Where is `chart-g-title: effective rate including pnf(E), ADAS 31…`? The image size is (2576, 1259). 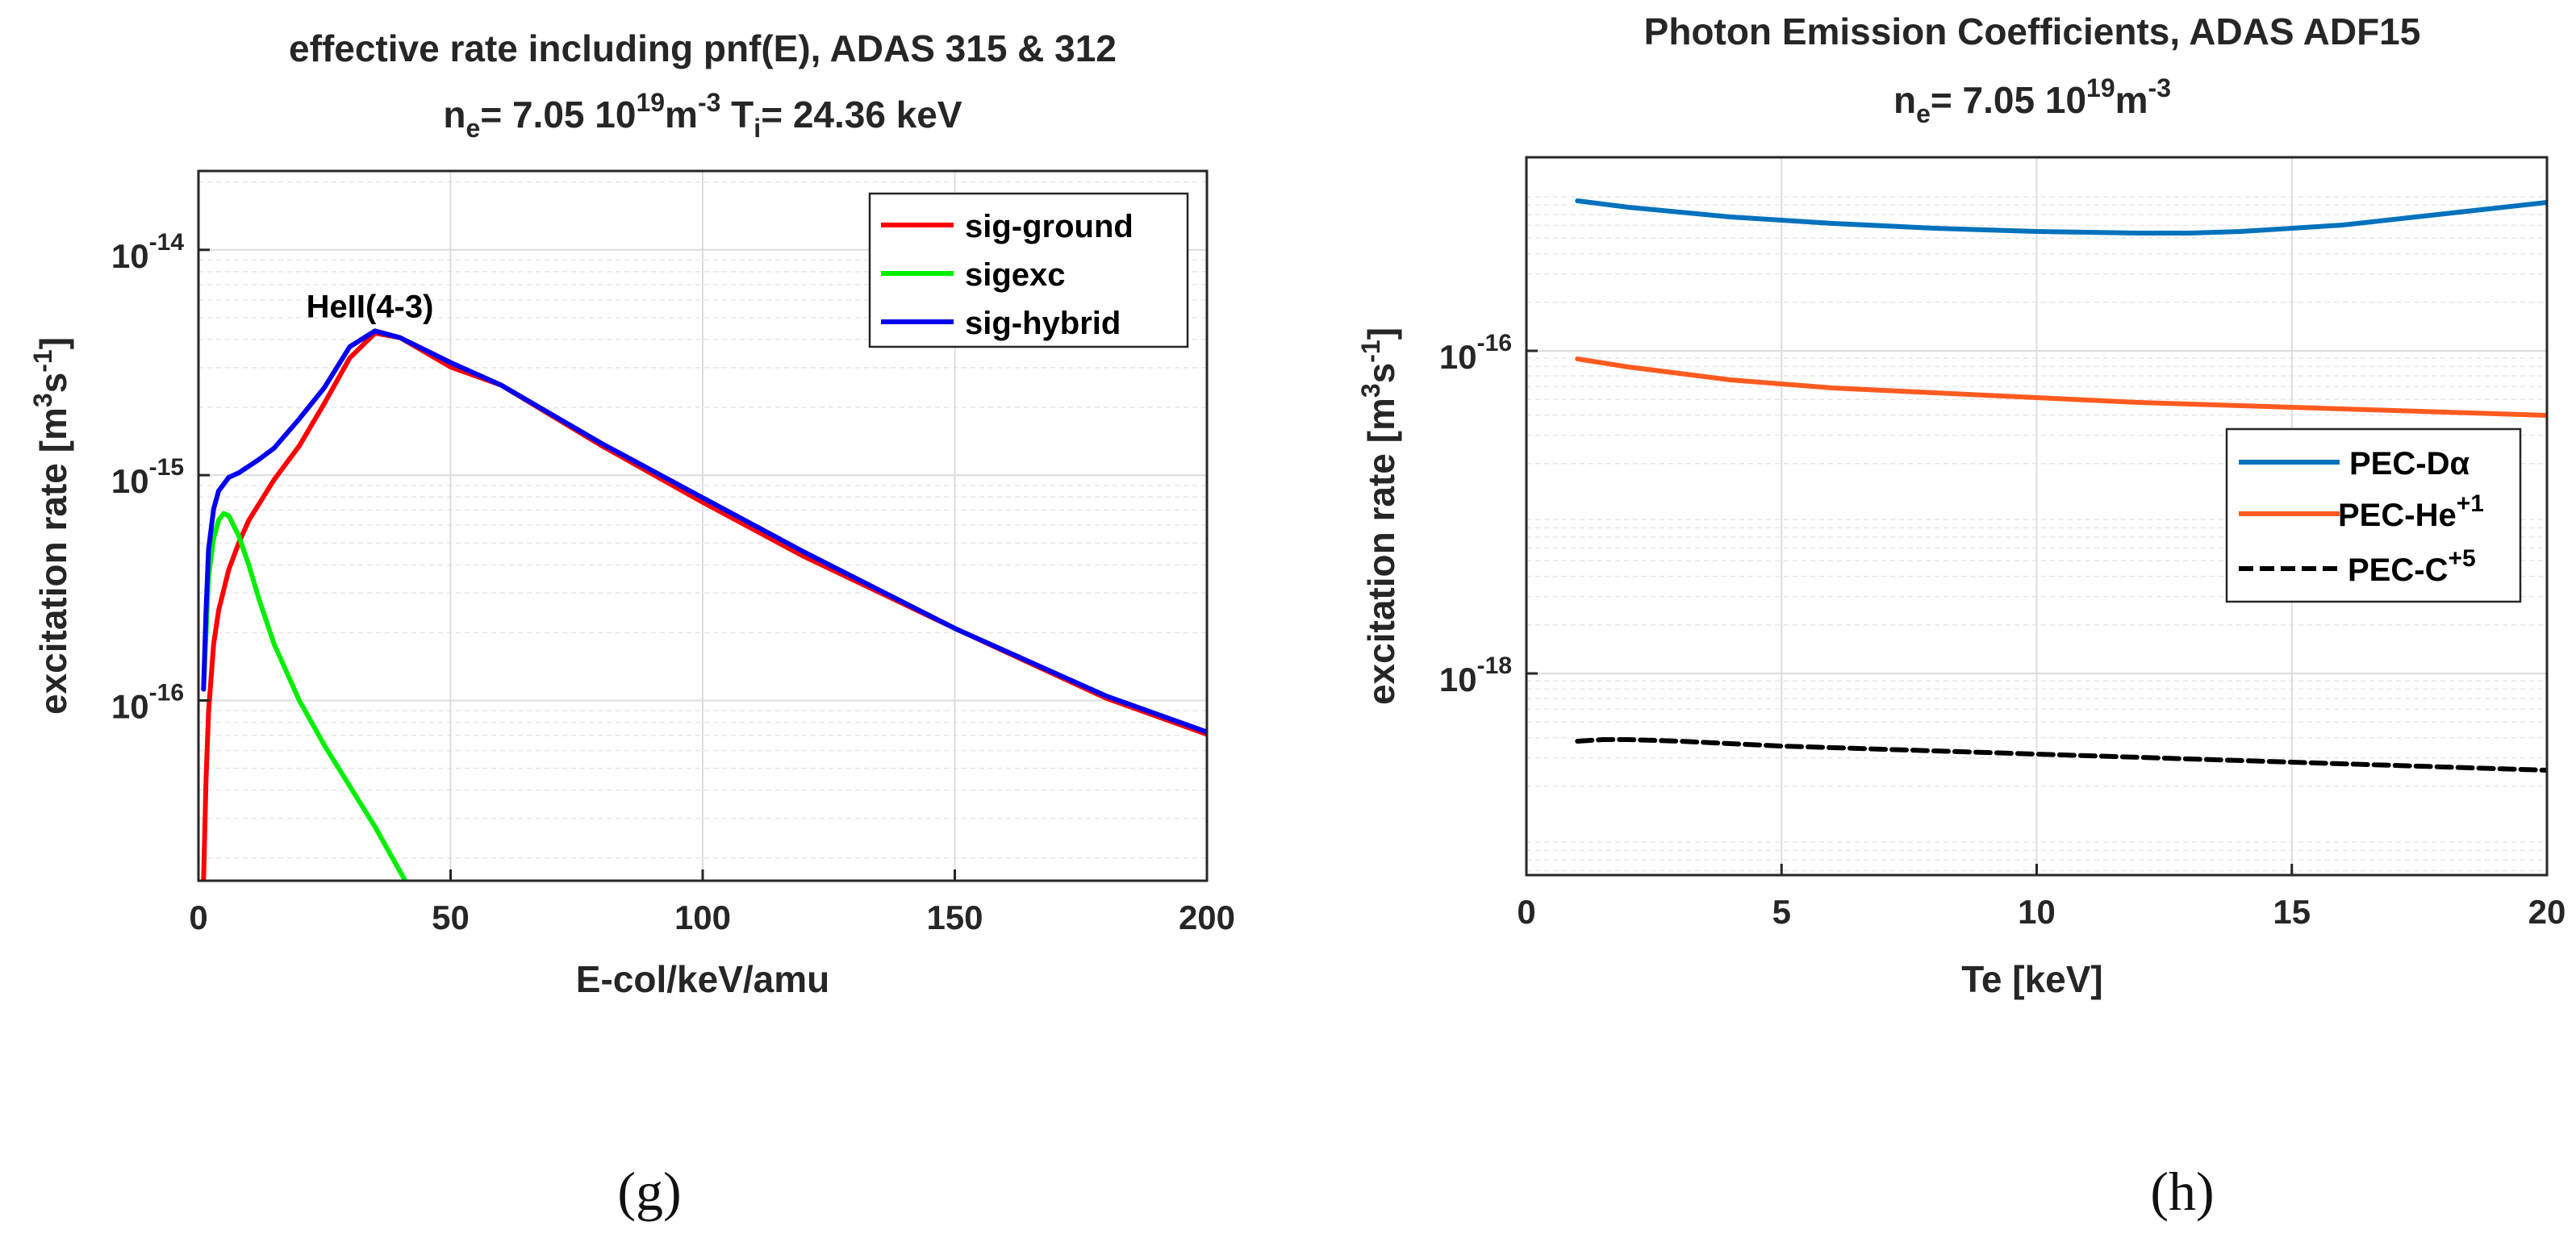
chart-g-title: effective rate including pnf(E), ADAS 31… is located at coordinates (703, 48).